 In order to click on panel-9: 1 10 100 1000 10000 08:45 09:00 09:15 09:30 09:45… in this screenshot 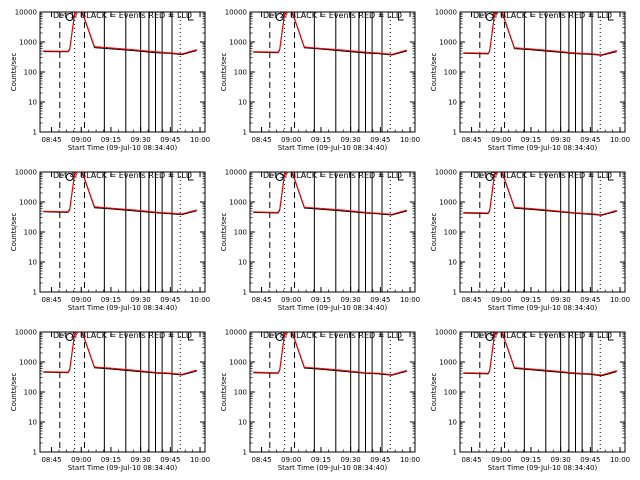, I will do `click(530, 401)`.